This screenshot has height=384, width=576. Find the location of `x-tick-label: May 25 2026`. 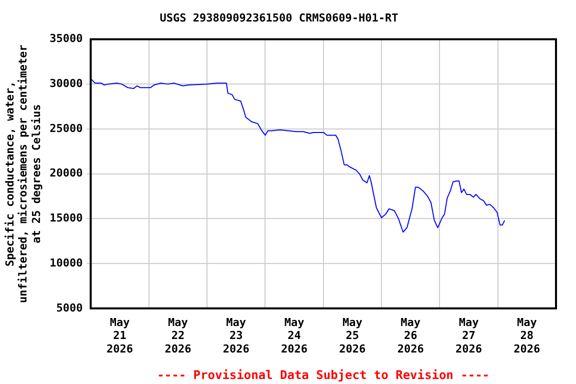

x-tick-label: May 25 2026 is located at coordinates (352, 336).